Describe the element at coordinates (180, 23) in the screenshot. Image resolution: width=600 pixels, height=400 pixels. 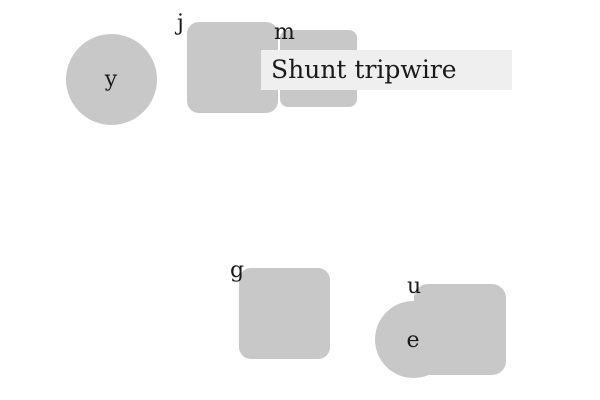
I see `node-j-label: j` at that location.